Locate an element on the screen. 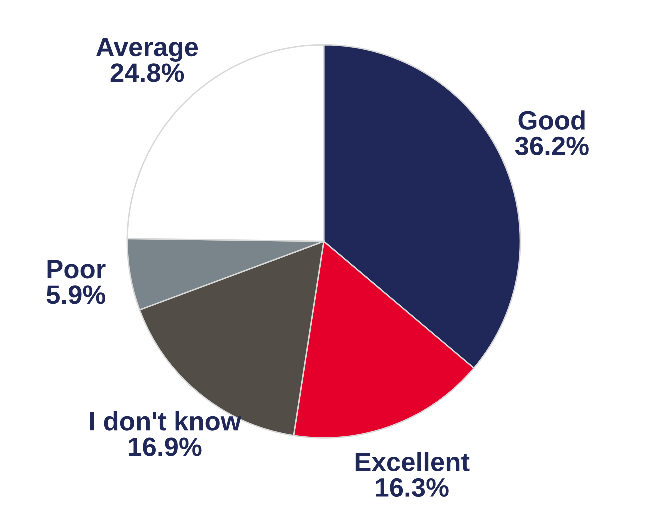 This screenshot has height=514, width=648. data-label: 24.8% is located at coordinates (147, 73).